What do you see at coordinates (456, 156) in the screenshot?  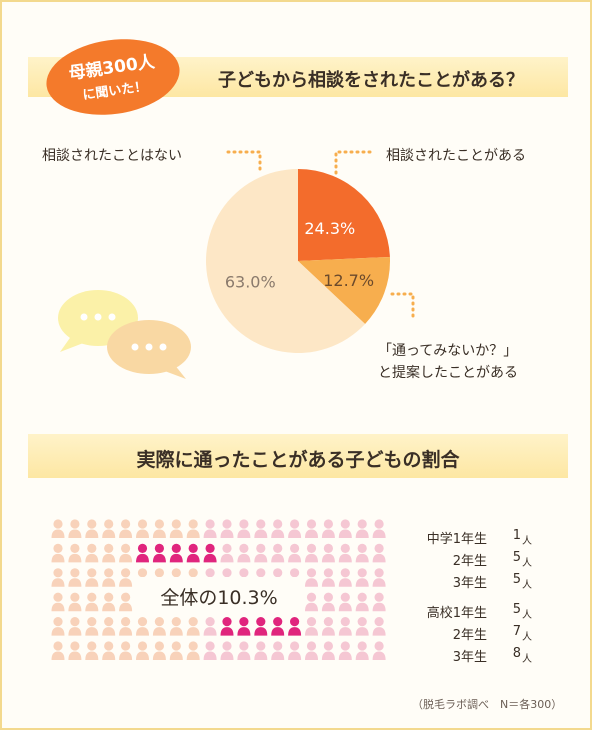 I see `label-consulted: 相談されたことがある` at bounding box center [456, 156].